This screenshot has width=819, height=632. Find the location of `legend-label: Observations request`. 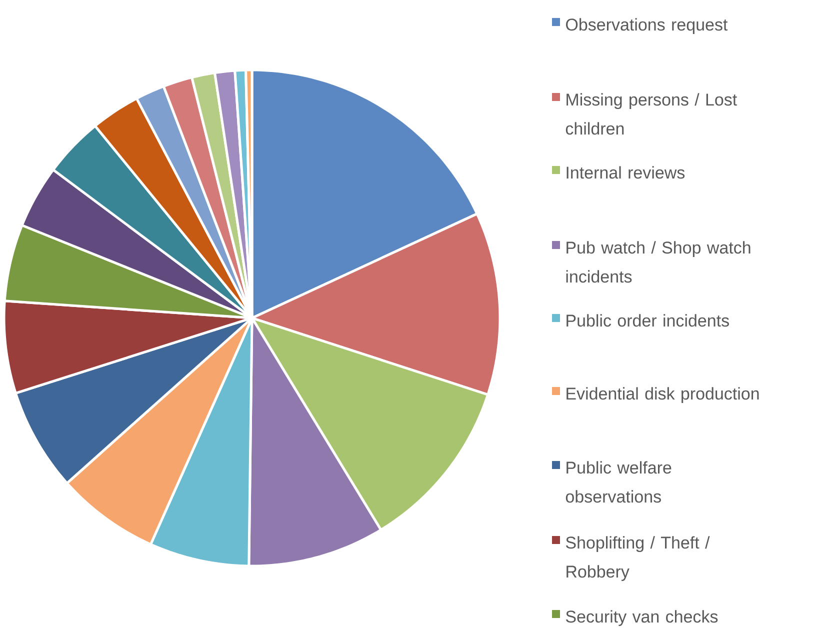

legend-label: Observations request is located at coordinates (647, 26).